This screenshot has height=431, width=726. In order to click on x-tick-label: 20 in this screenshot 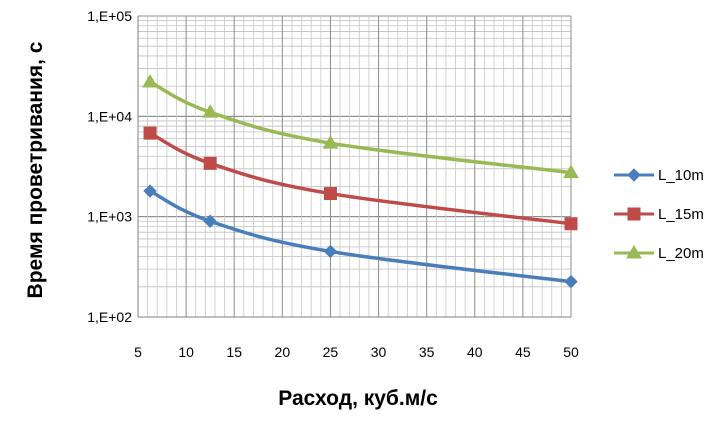, I will do `click(283, 352)`.